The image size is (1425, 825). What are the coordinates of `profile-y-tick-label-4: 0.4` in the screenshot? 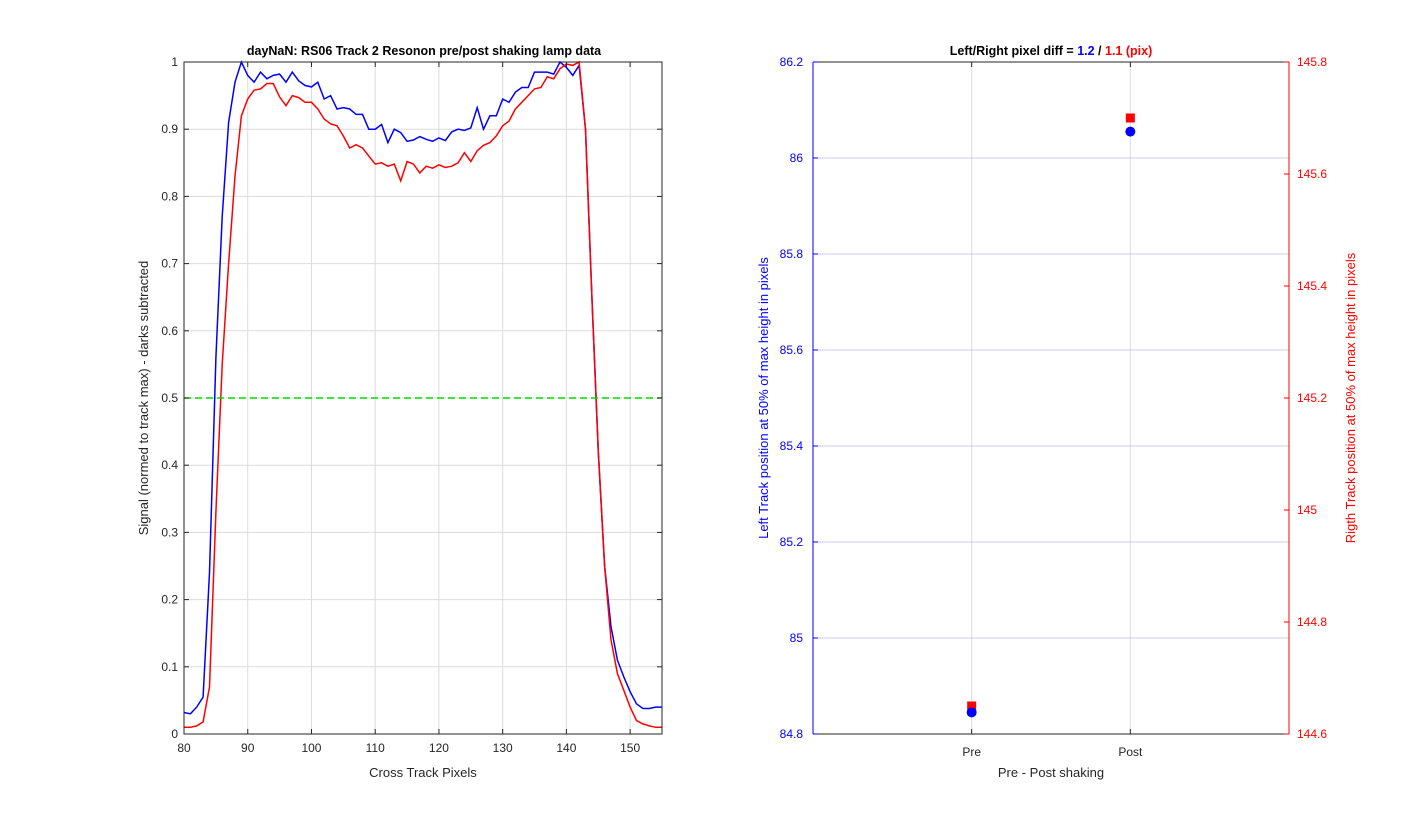 It's located at (169, 465).